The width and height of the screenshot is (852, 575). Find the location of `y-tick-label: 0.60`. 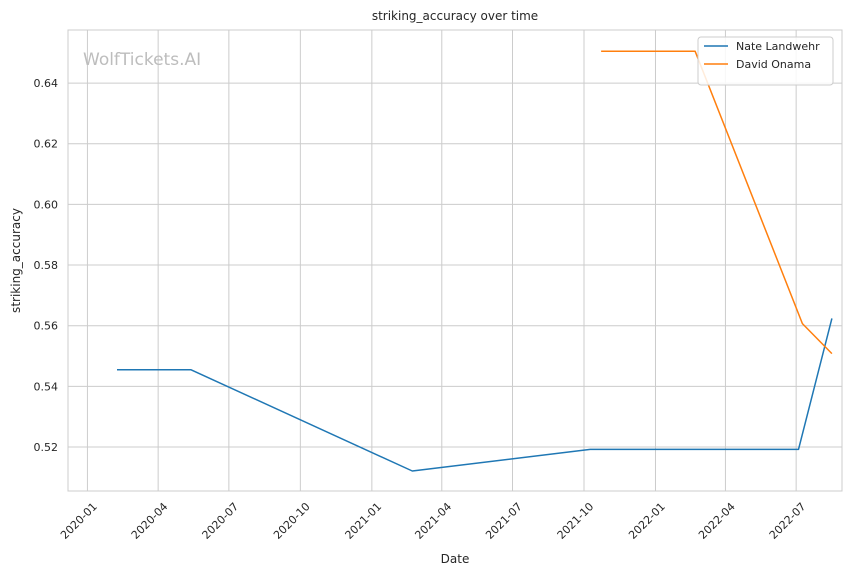

y-tick-label: 0.60 is located at coordinates (46, 204).